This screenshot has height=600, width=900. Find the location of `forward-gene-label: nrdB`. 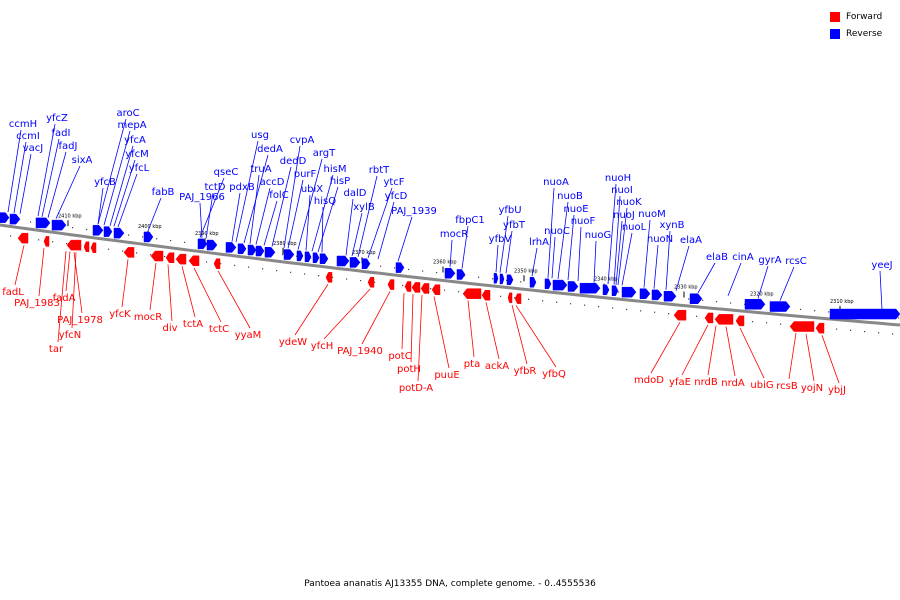

forward-gene-label: nrdB is located at coordinates (706, 382).